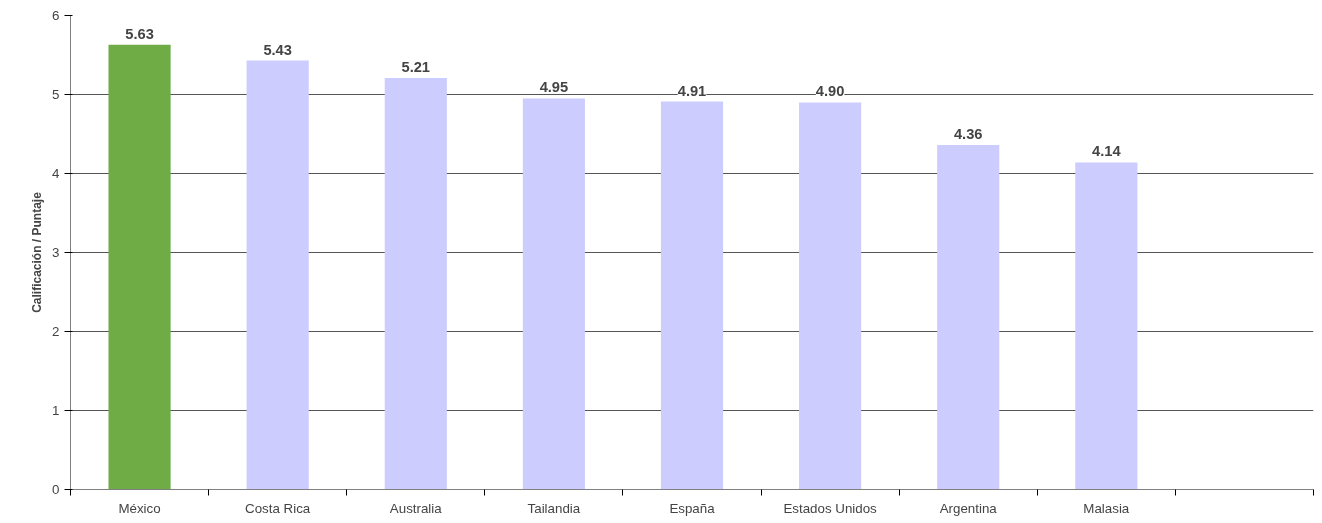  What do you see at coordinates (692, 508) in the screenshot?
I see `x-tick-label: España` at bounding box center [692, 508].